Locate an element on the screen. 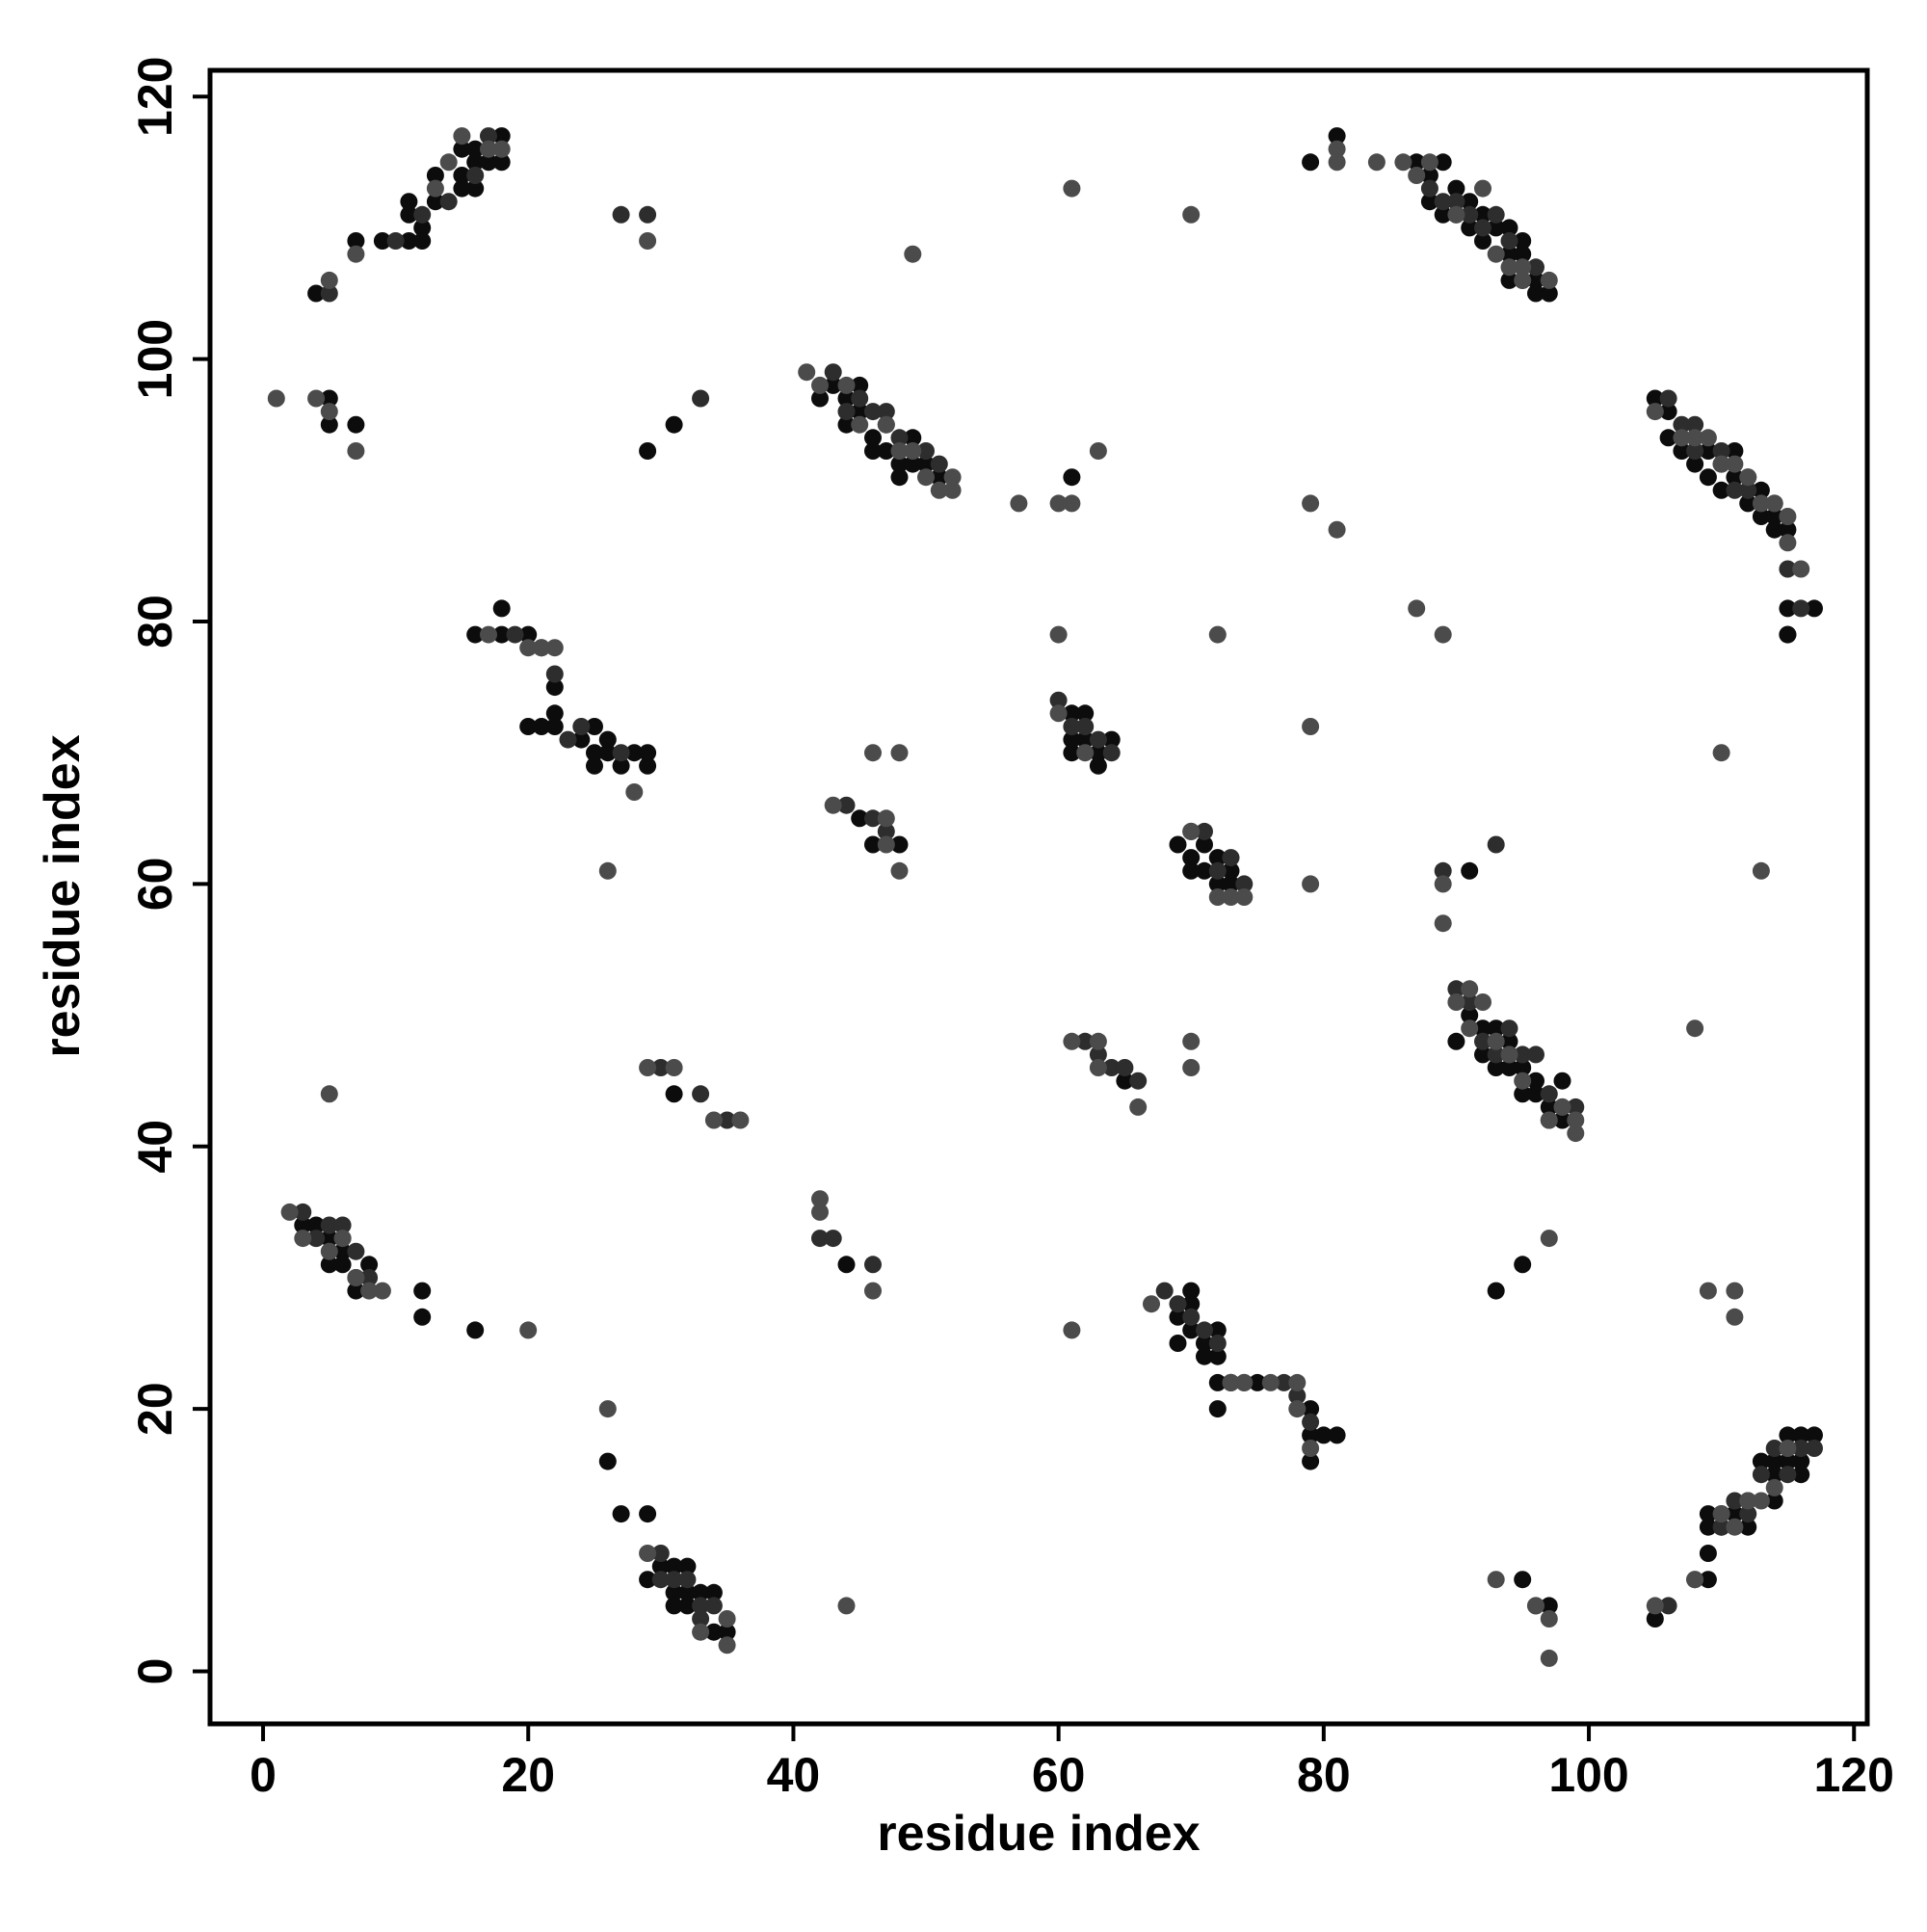  y-tick-label: 60 is located at coordinates (155, 885).